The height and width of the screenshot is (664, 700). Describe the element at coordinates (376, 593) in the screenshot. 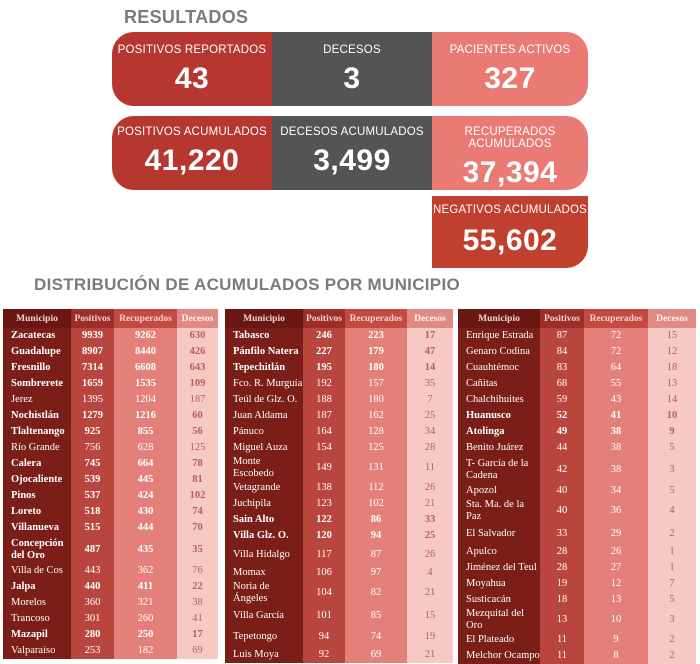

I see `recuperados-cell: 82` at that location.